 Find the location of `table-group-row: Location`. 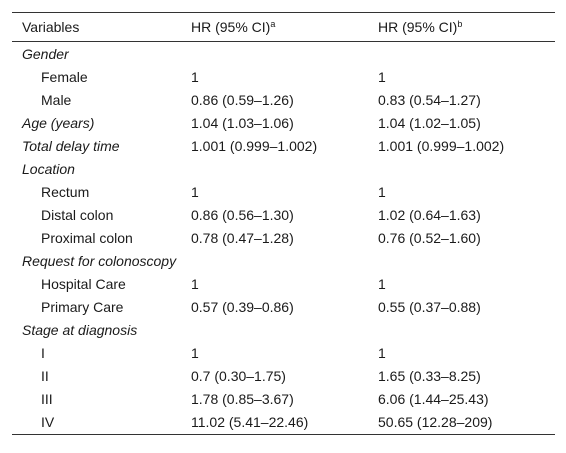

table-group-row: Location is located at coordinates (283, 168).